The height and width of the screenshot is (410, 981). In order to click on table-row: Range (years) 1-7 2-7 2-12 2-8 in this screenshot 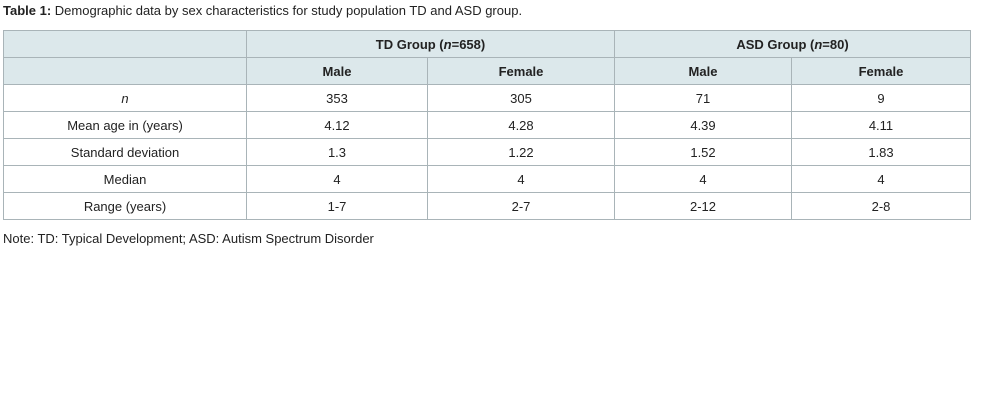, I will do `click(487, 206)`.